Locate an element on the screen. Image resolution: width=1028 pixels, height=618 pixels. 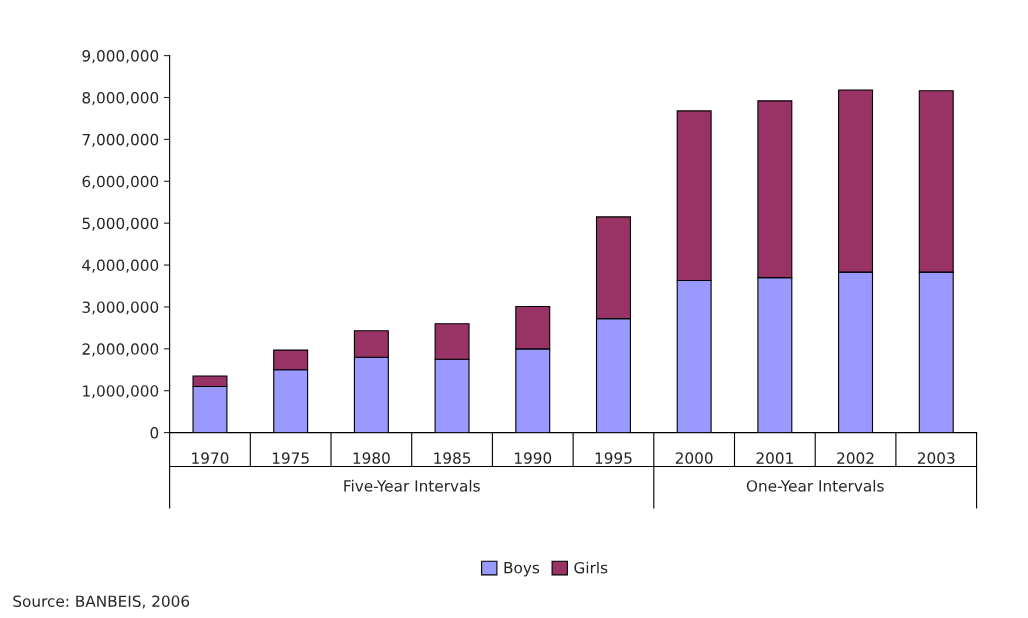
text: Five-Year Intervals is located at coordinates (412, 485).